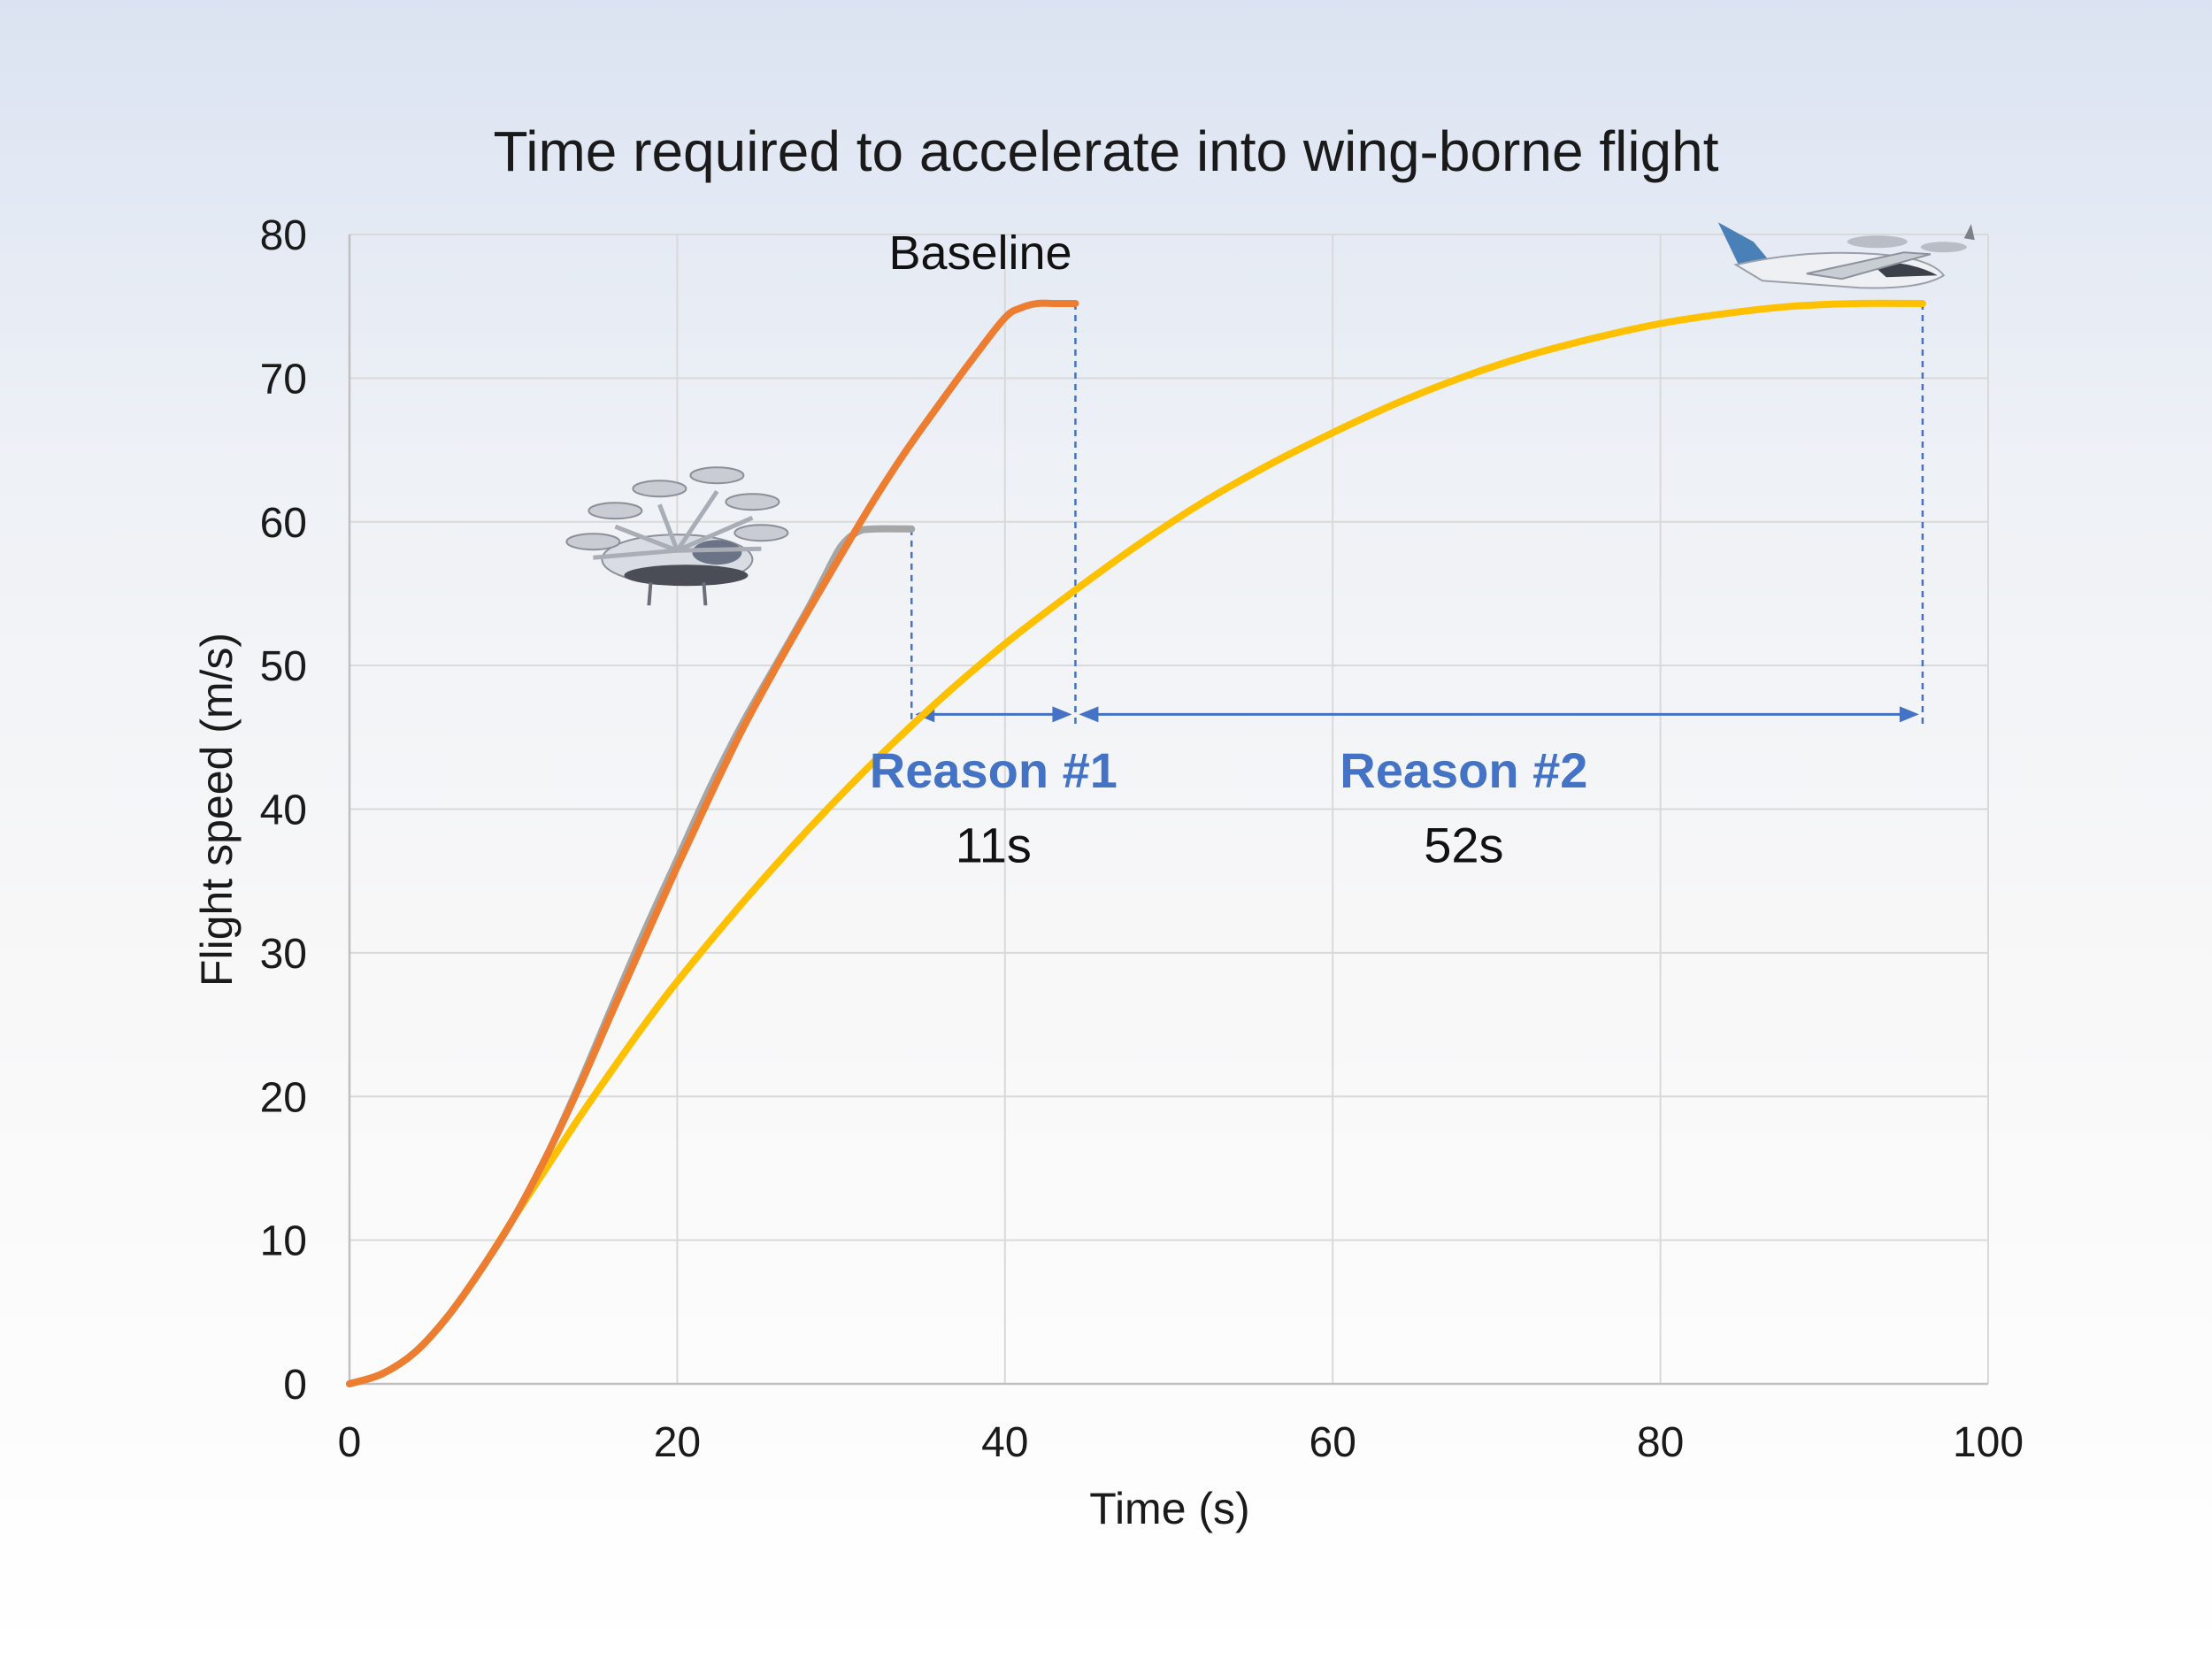  I want to click on multicopter-evtol-image, so click(677, 536).